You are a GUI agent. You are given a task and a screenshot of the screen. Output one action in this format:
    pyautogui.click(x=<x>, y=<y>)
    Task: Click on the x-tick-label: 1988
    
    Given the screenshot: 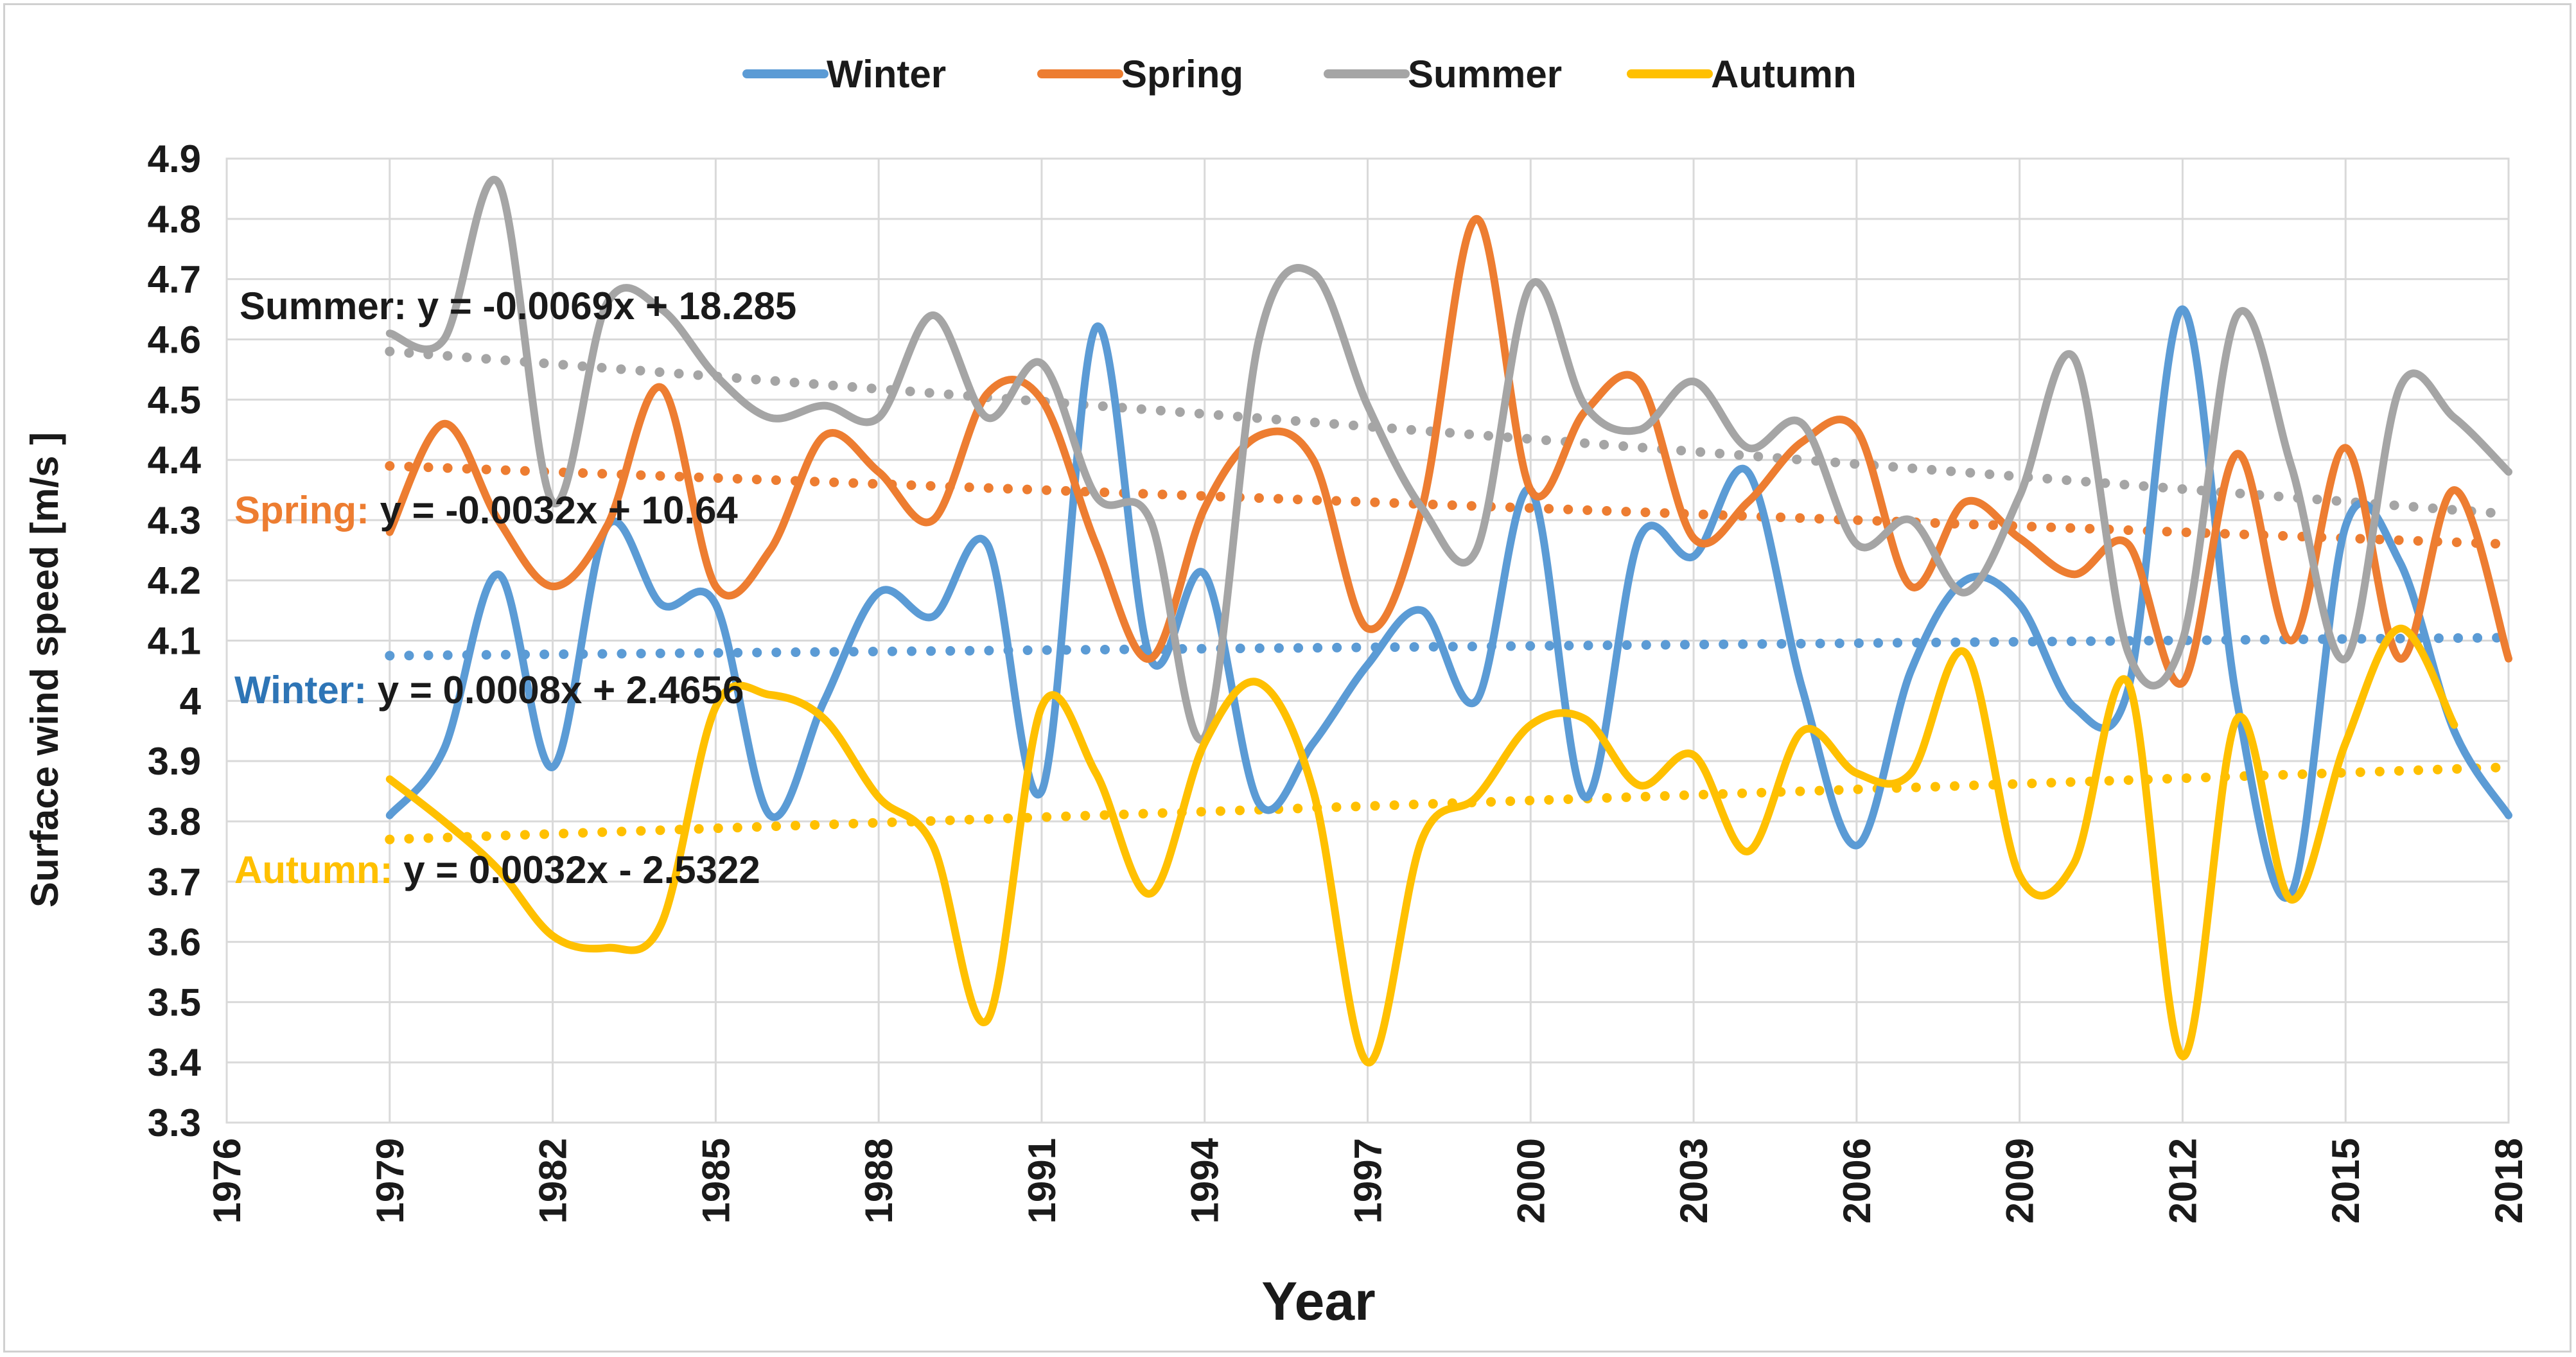 What is the action you would take?
    pyautogui.click(x=878, y=1180)
    